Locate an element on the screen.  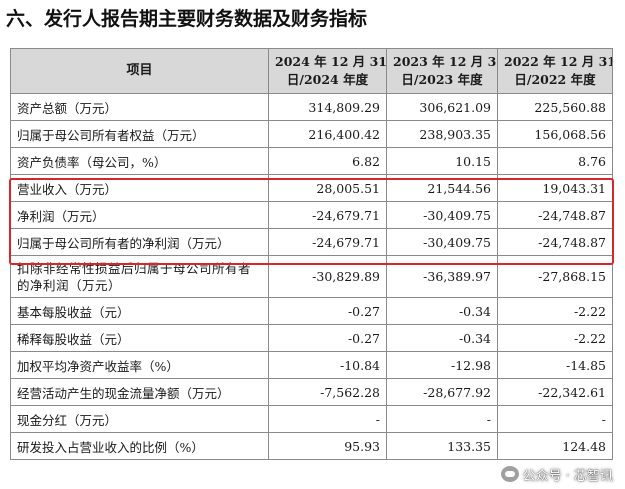
table-row-highlighted: 营业收入（万元） 28,005.51 21,544.56 19,043.31 is located at coordinates (311, 188).